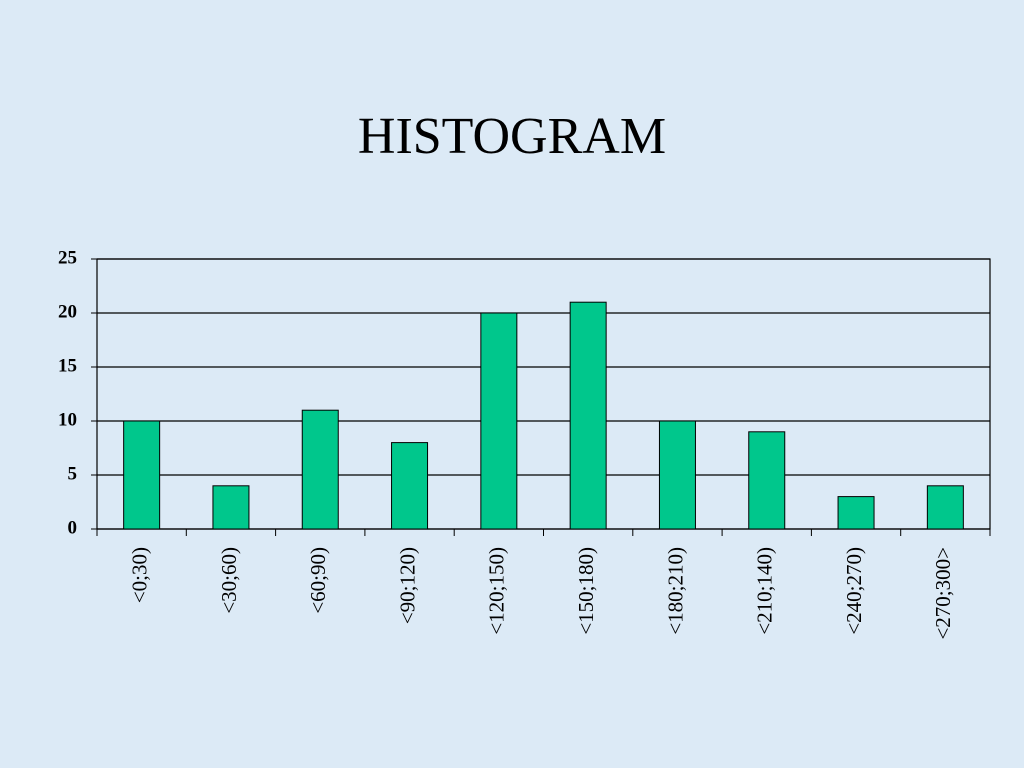 The height and width of the screenshot is (768, 1024). What do you see at coordinates (139, 575) in the screenshot?
I see `x-tick-label: <0;30)` at bounding box center [139, 575].